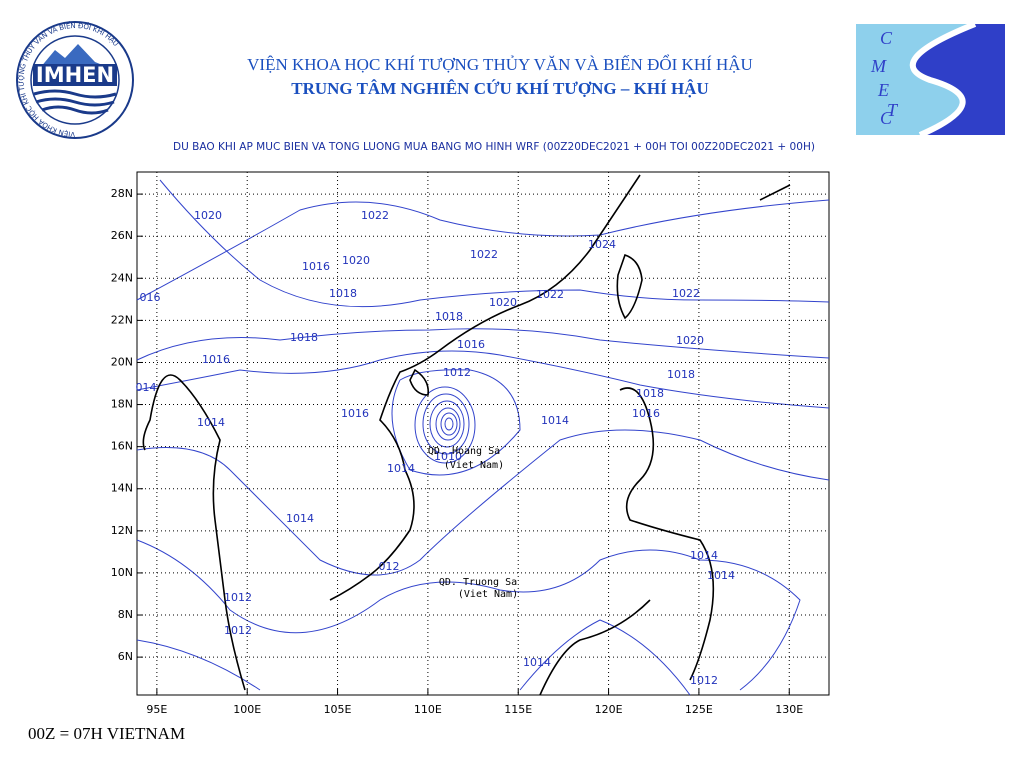 This screenshot has width=1024, height=773. I want to click on logo-letter: T, so click(893, 110).